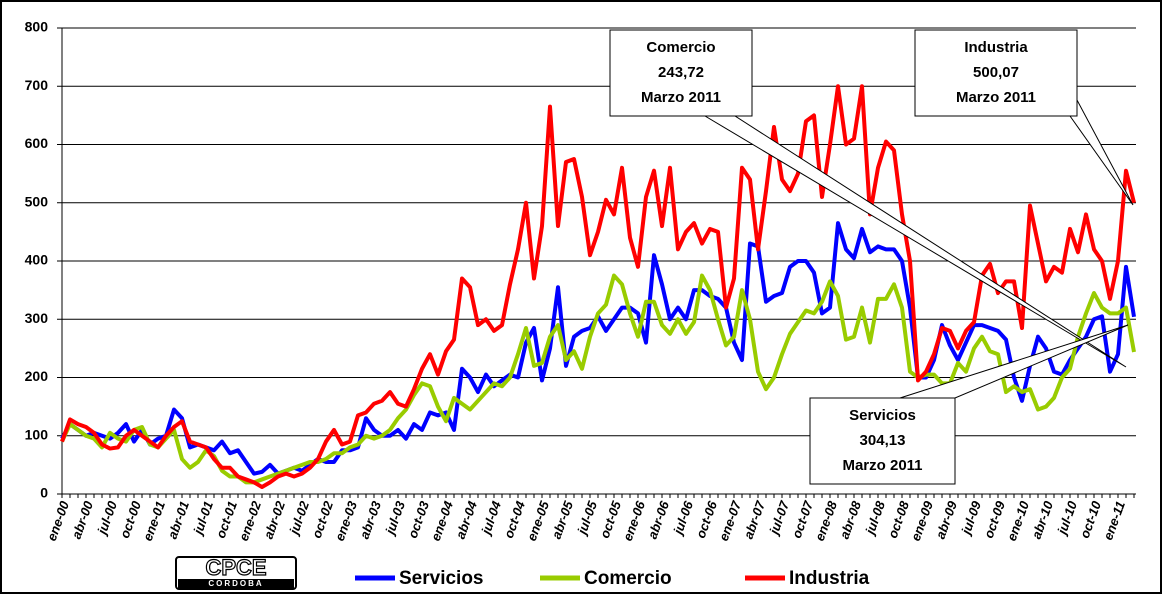 This screenshot has height=595, width=1163. What do you see at coordinates (37, 143) in the screenshot?
I see `y-tick-label: 600` at bounding box center [37, 143].